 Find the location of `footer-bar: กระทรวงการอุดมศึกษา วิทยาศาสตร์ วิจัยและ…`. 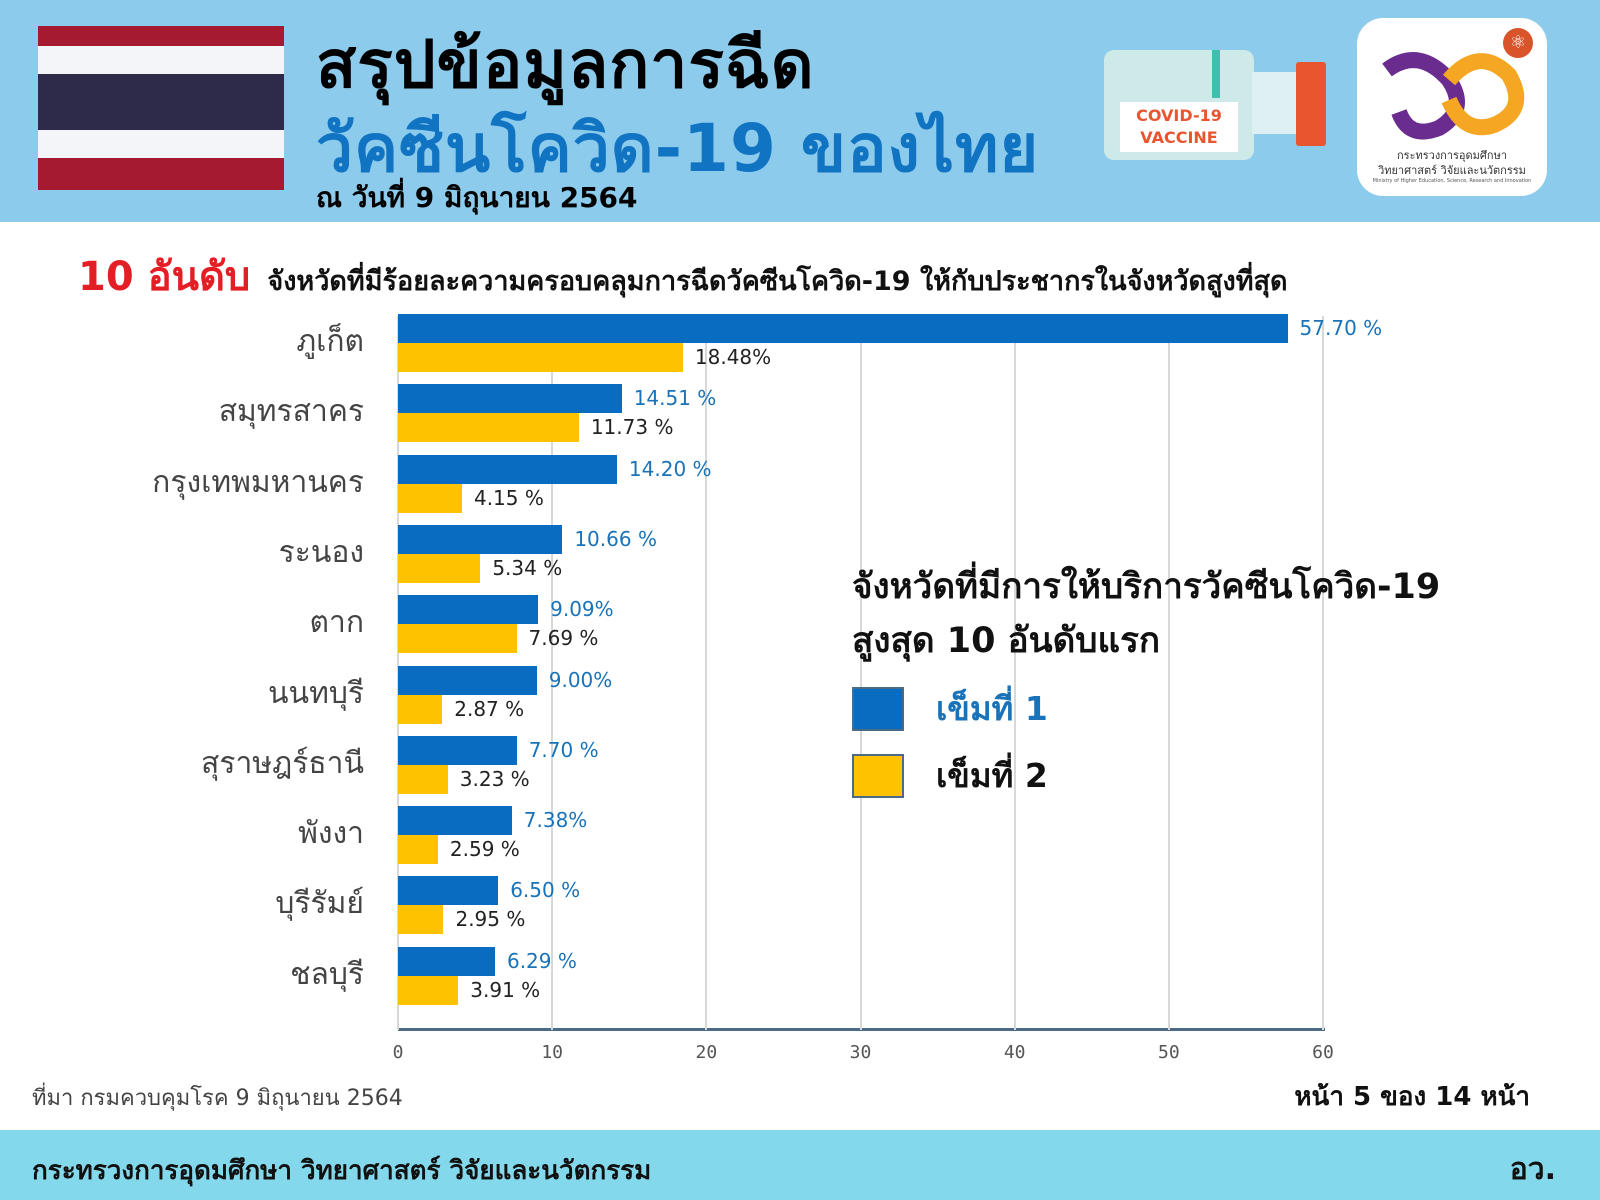

footer-bar: กระทรวงการอุดมศึกษา วิทยาศาสตร์ วิจัยและ… is located at coordinates (800, 1165).